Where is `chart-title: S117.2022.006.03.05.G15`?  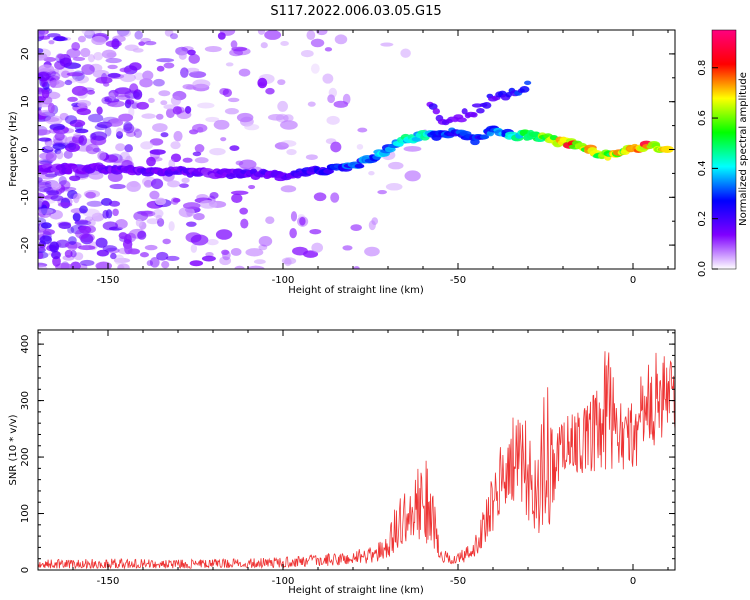
chart-title: S117.2022.006.03.05.G15 is located at coordinates (355, 11).